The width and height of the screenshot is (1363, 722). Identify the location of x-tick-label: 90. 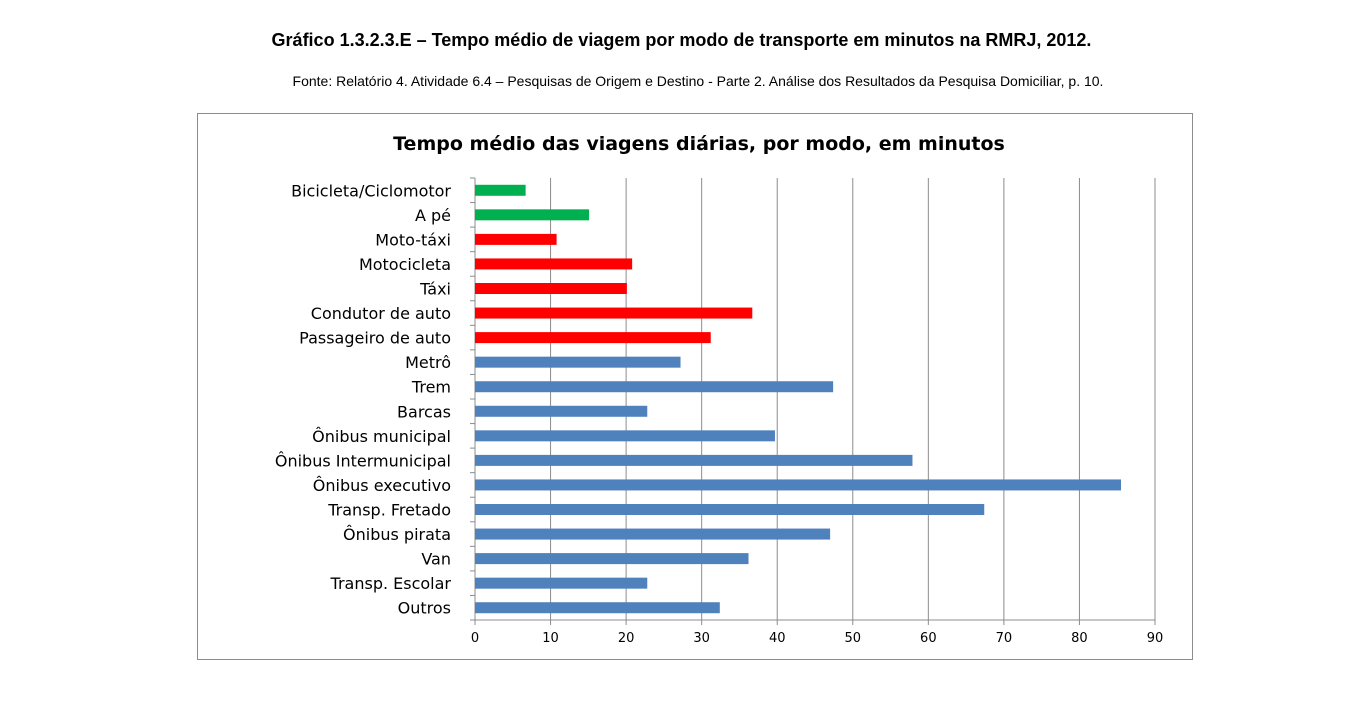
(1155, 638).